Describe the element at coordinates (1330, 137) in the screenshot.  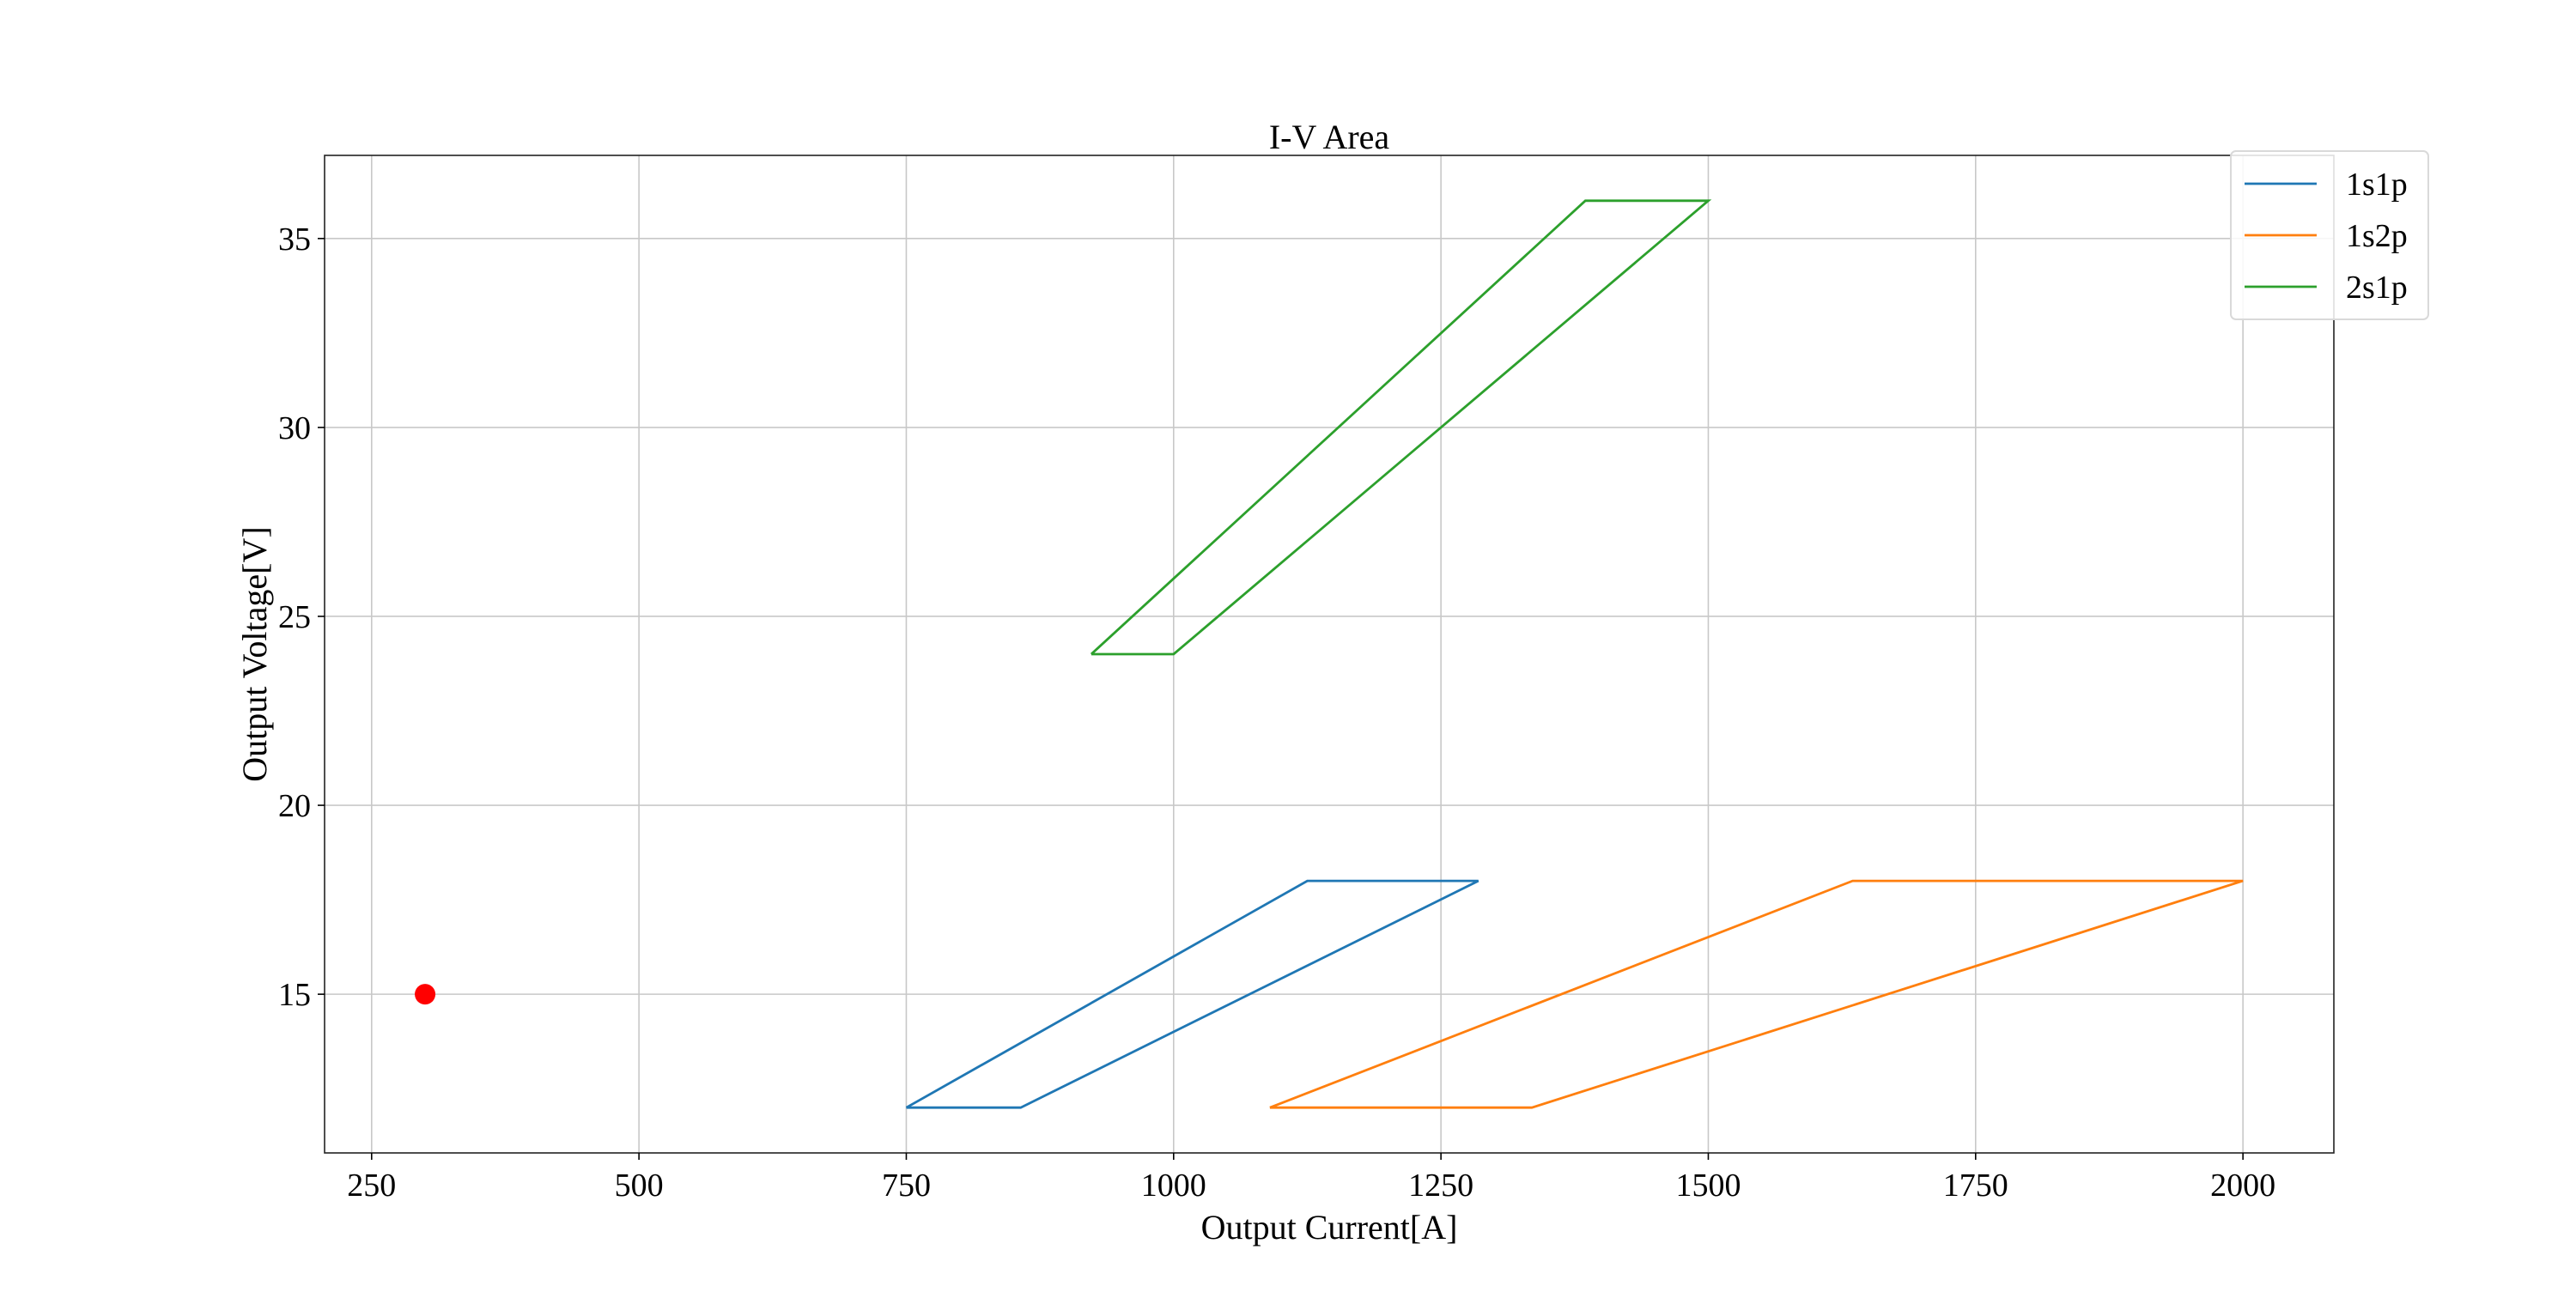
I see `chart-title: I-V Area` at that location.